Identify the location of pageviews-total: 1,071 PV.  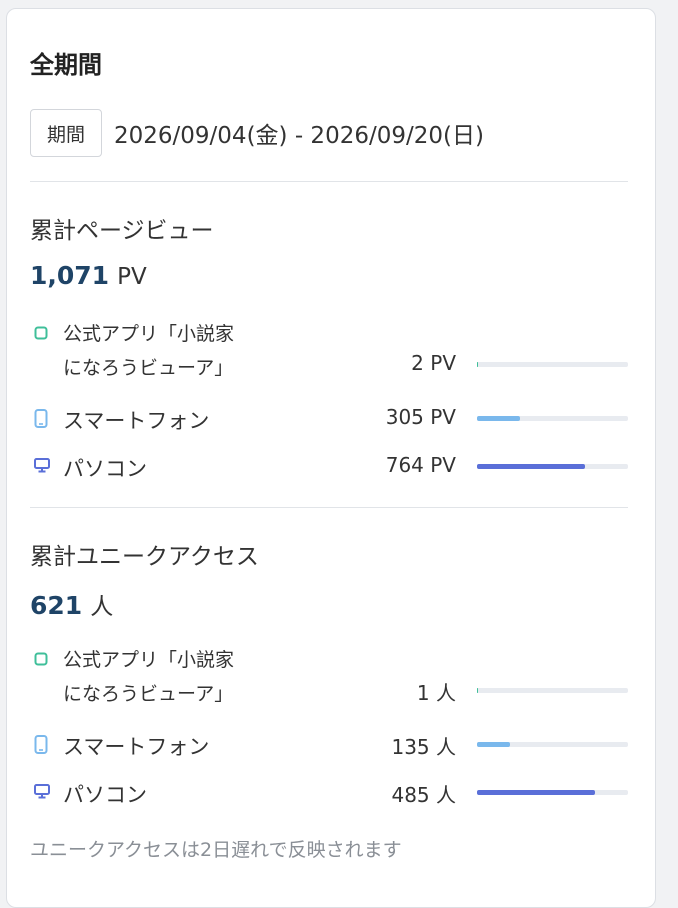
(88, 275).